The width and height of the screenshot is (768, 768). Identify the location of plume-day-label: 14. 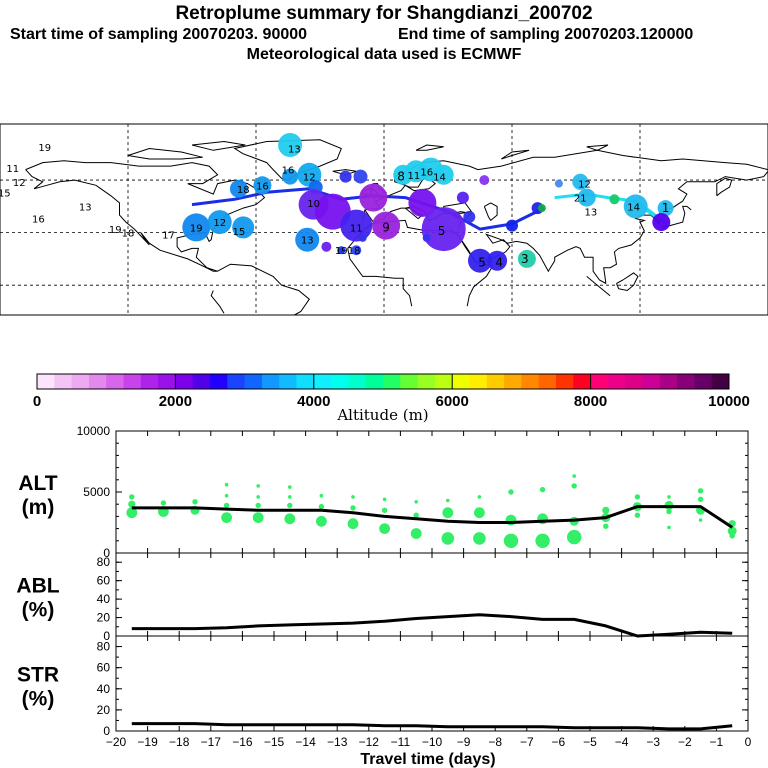
(439, 178).